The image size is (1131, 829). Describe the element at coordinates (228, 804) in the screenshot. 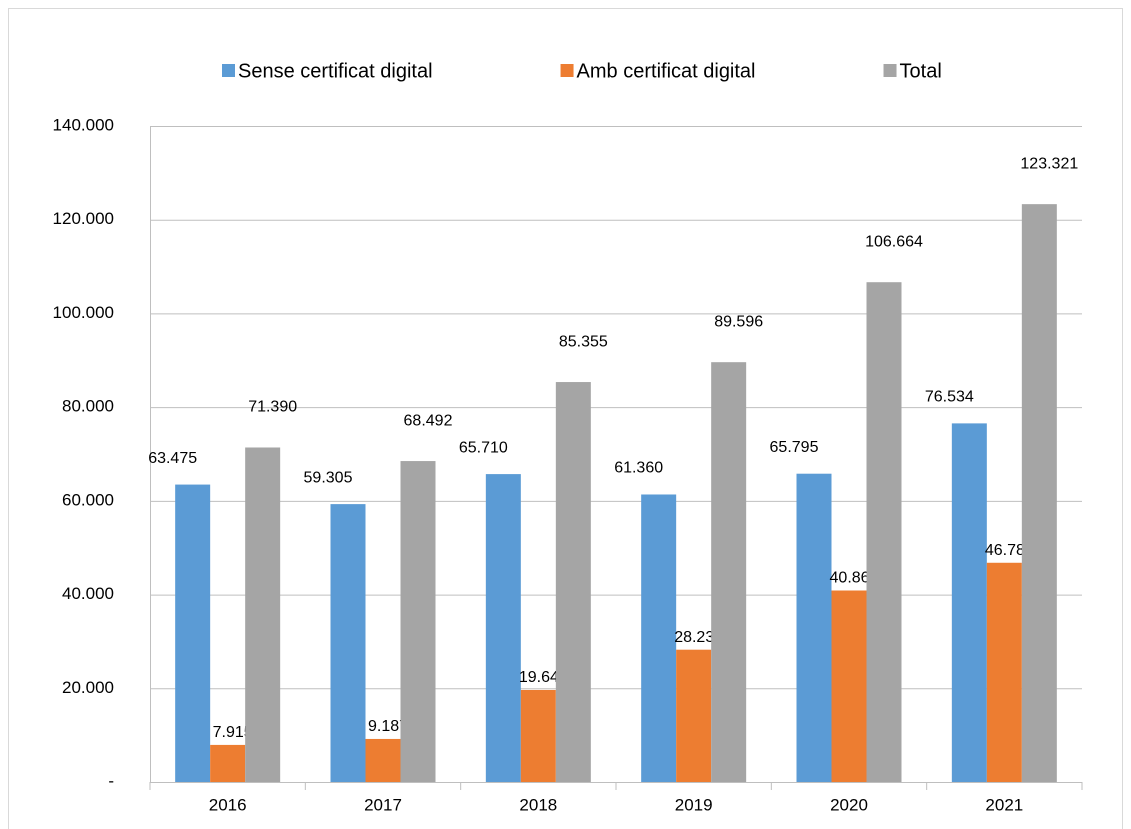

I see `x-tick-label: 2016` at that location.